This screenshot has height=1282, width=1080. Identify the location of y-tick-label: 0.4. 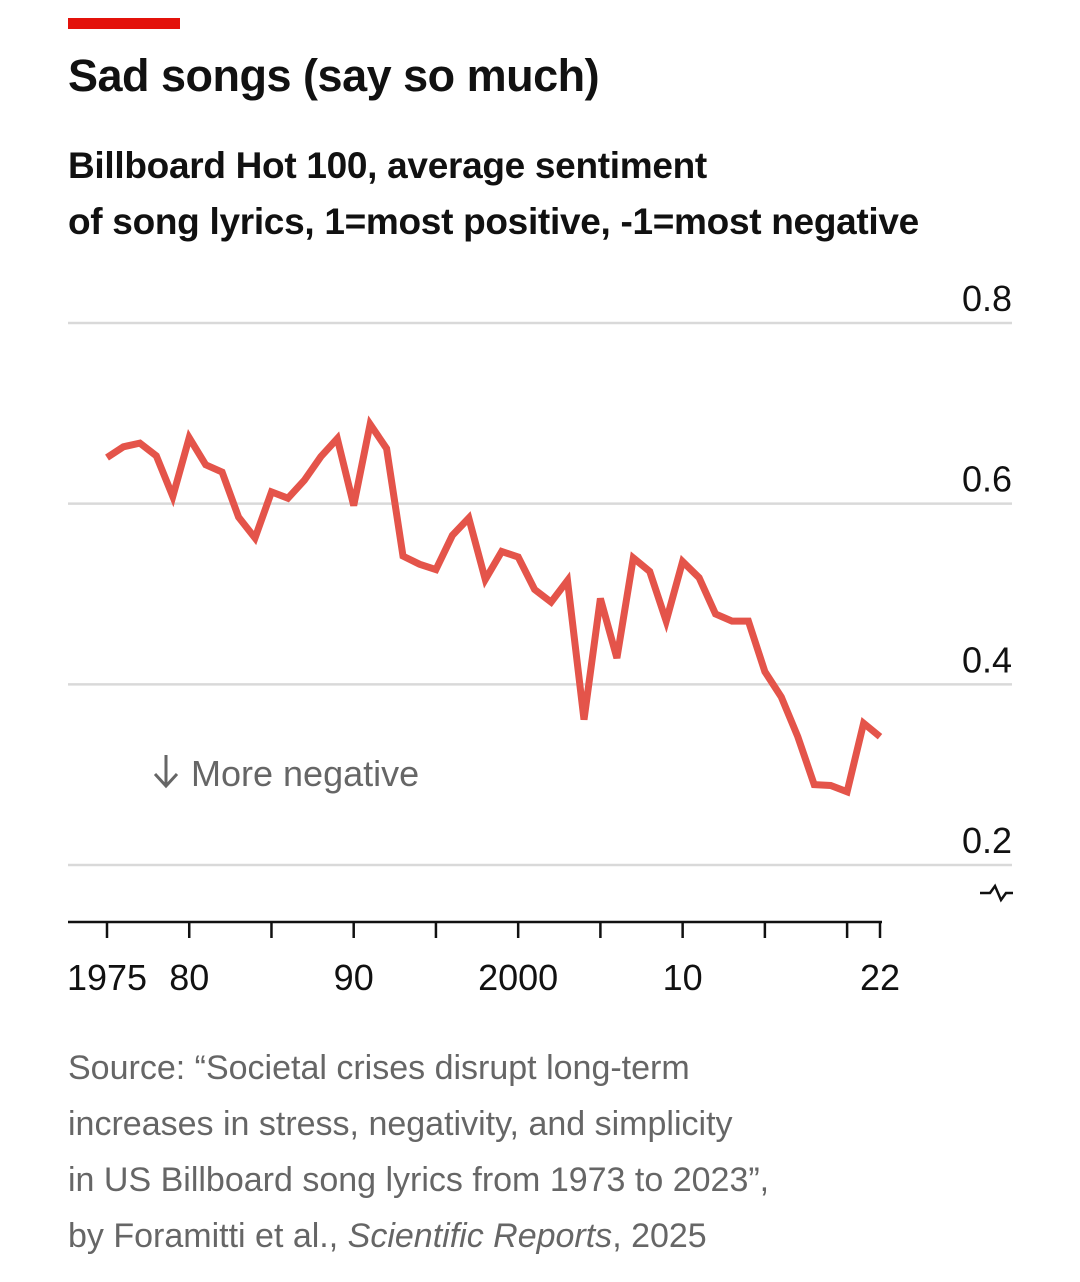
(987, 659).